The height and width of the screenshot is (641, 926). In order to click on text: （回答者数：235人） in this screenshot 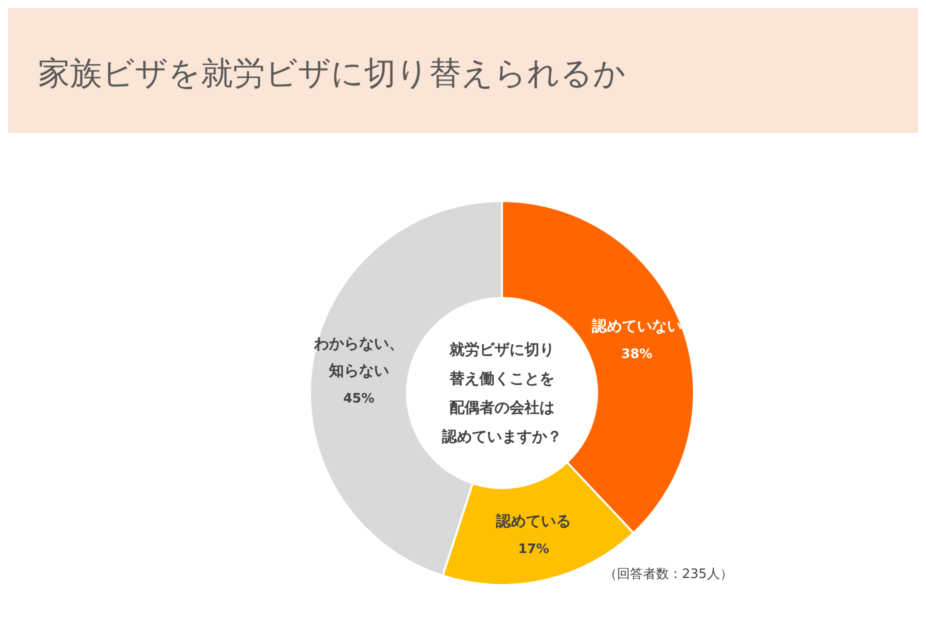, I will do `click(668, 574)`.